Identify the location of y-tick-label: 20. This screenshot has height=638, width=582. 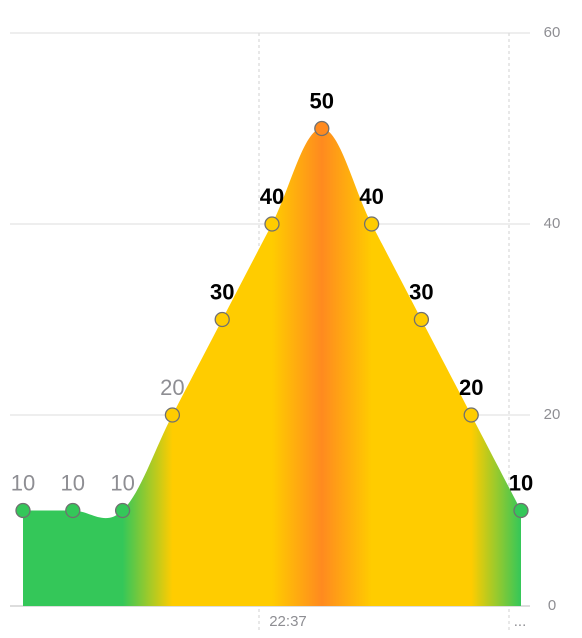
(552, 414).